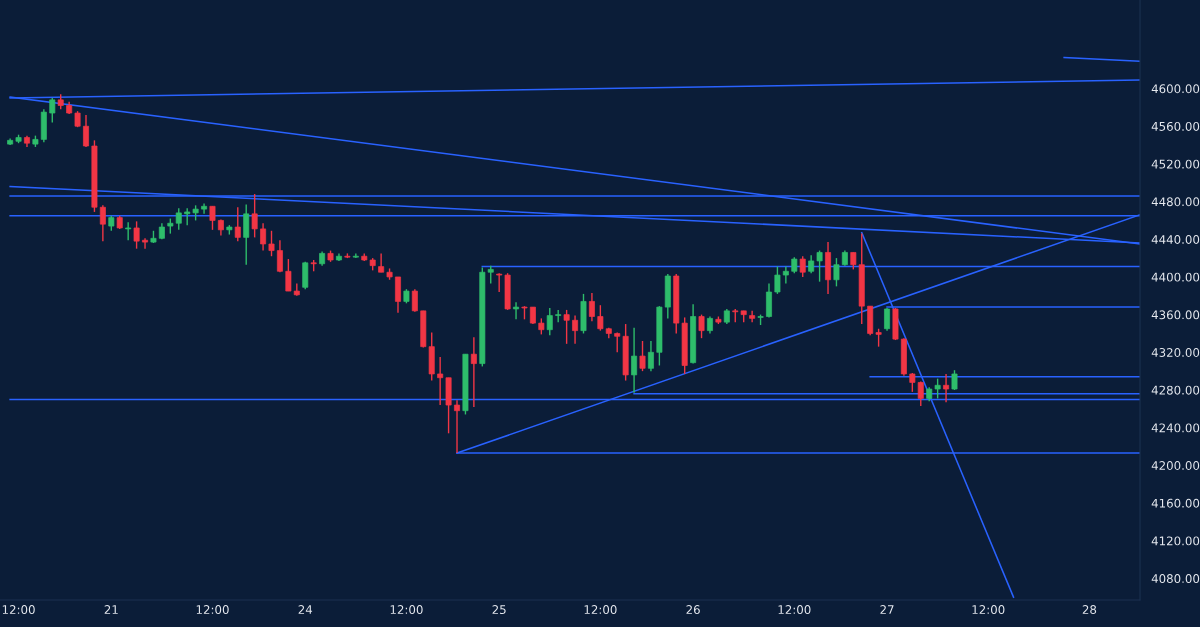 This screenshot has width=1200, height=627. I want to click on y-tick-label: 4520.00, so click(1175, 164).